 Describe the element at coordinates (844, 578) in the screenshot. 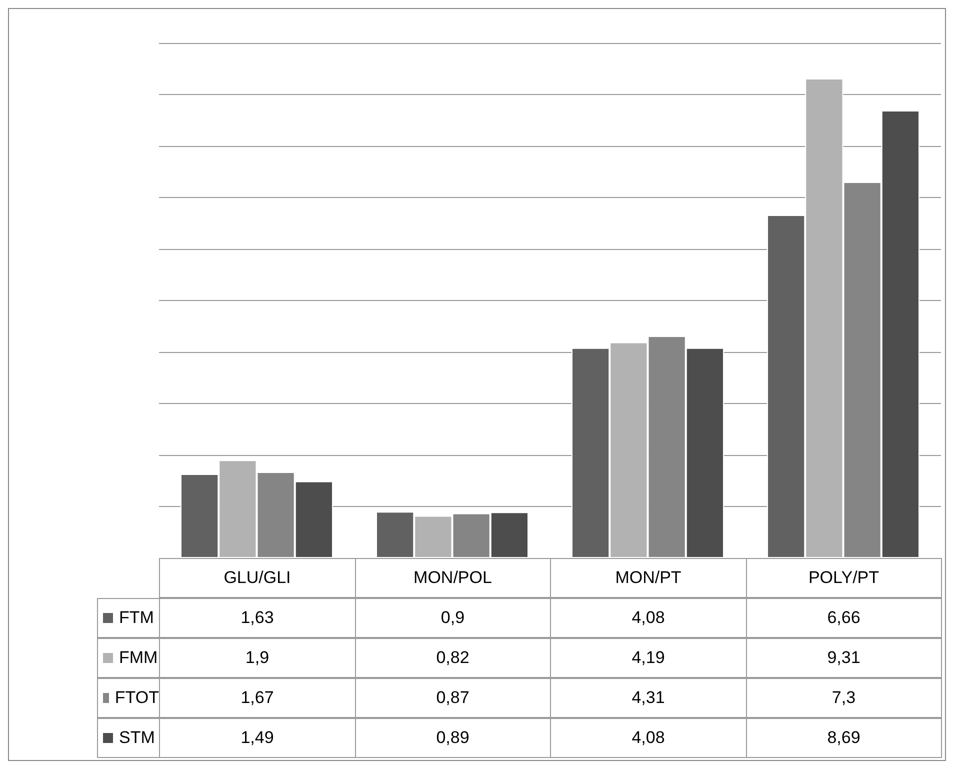

I see `x-tick-label: POLY/PT` at that location.